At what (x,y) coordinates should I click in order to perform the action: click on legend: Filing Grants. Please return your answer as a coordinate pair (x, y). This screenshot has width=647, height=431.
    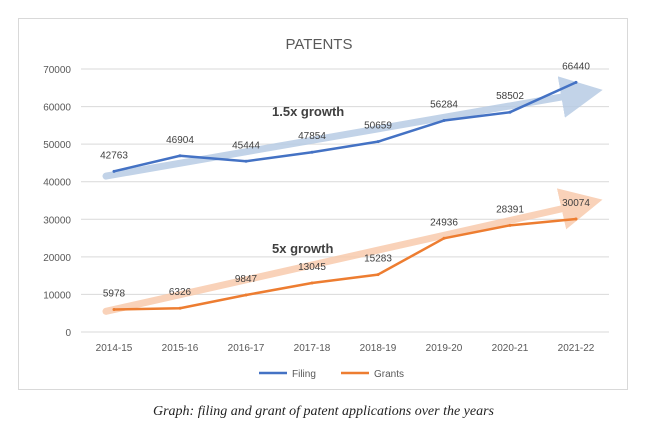
    Looking at the image, I should click on (331, 374).